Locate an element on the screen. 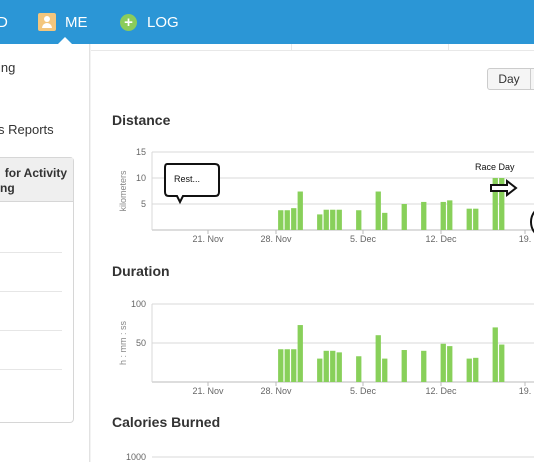 This screenshot has height=462, width=534. active-tab-caret is located at coordinates (65, 40).